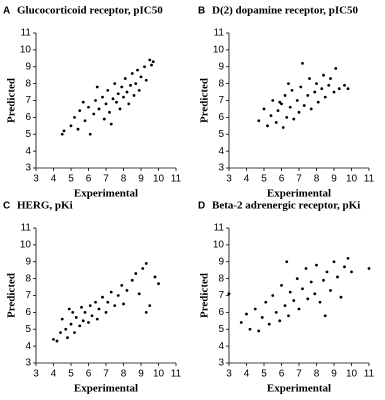 This screenshot has width=385, height=400. What do you see at coordinates (229, 374) in the screenshot?
I see `x-tick-label: 3` at bounding box center [229, 374].